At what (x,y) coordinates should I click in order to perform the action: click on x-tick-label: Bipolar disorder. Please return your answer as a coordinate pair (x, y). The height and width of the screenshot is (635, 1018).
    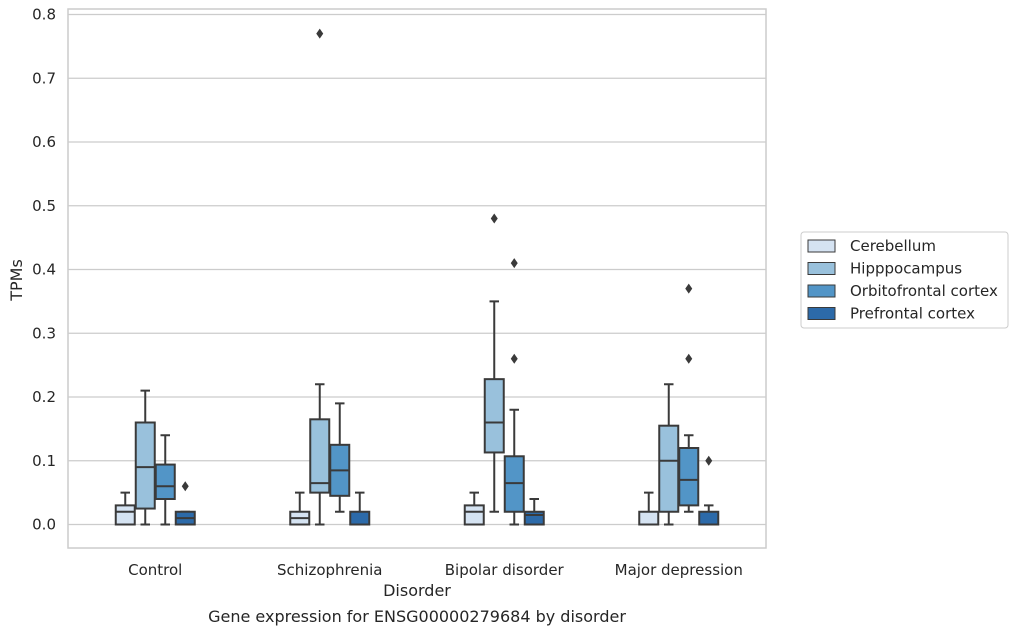
    Looking at the image, I should click on (505, 570).